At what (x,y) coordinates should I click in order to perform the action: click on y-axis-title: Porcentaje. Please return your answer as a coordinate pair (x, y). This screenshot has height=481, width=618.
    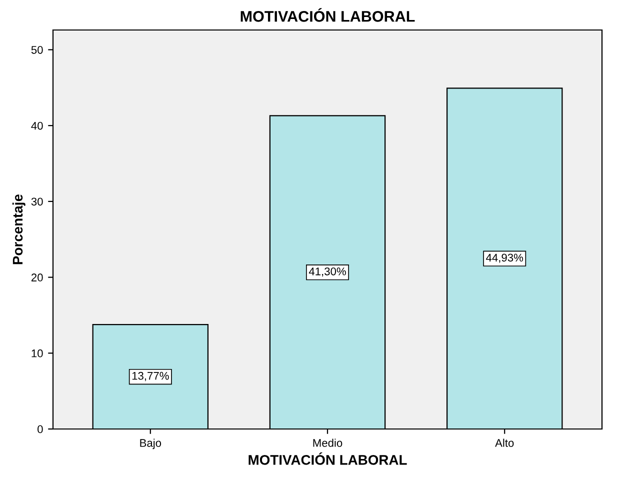
    Looking at the image, I should click on (19, 229).